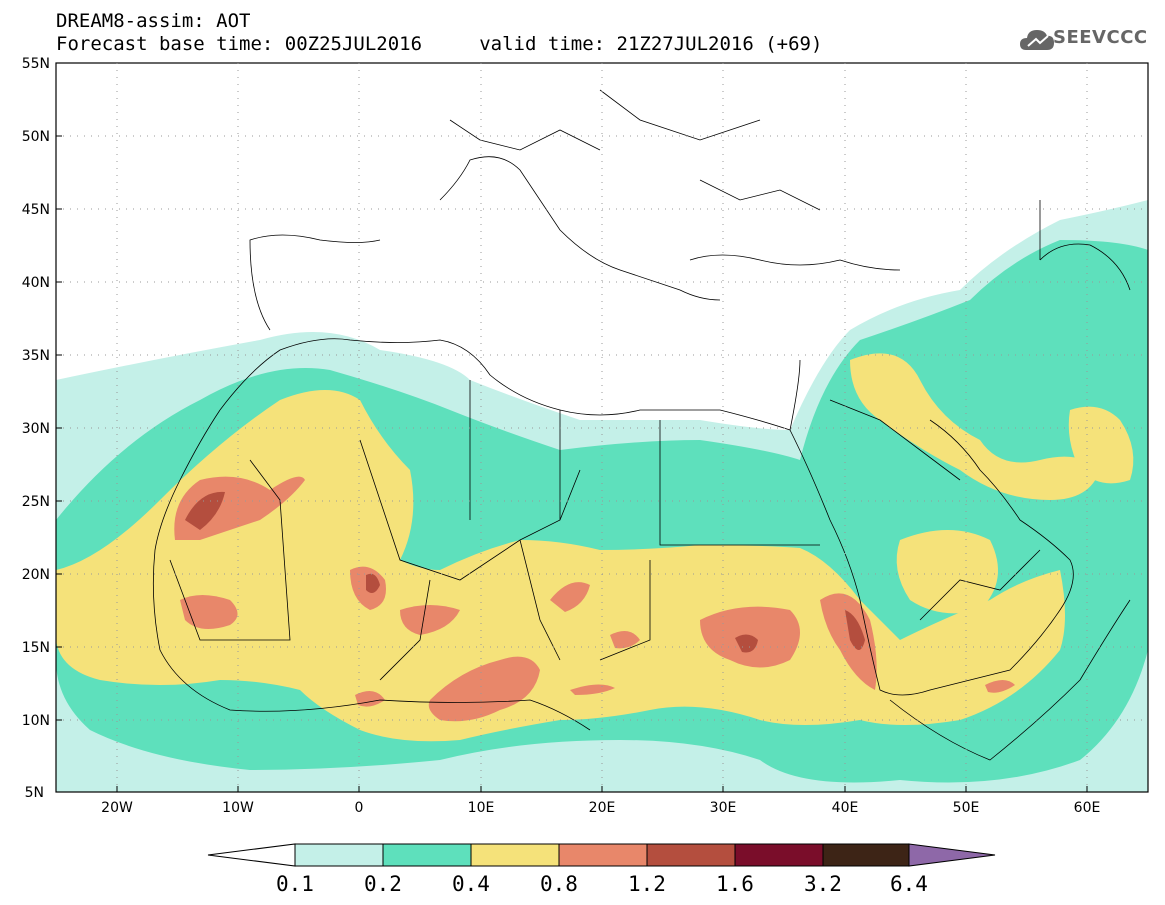 The image size is (1165, 905). What do you see at coordinates (36, 210) in the screenshot?
I see `lat-label: 45N` at bounding box center [36, 210].